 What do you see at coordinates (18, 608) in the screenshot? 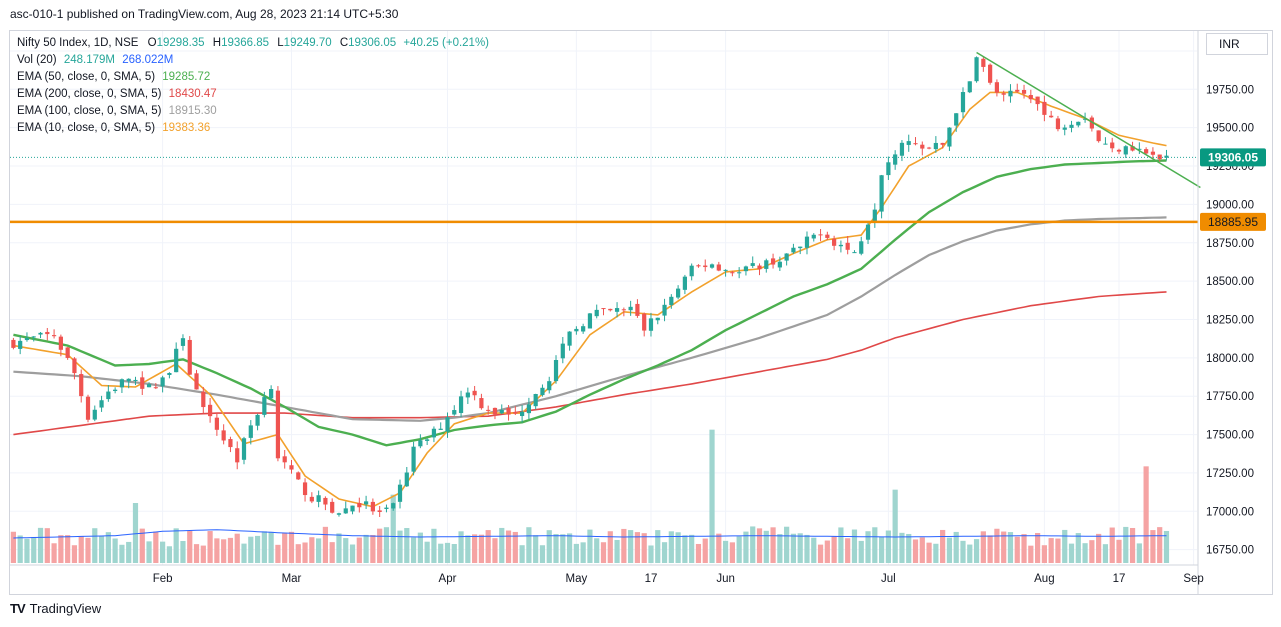
I see `tradingview-logo-icon: TV` at bounding box center [18, 608].